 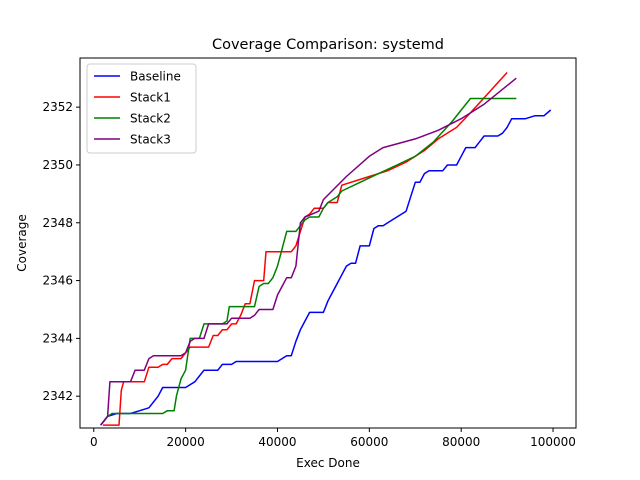 I want to click on x-axis-label: Exec Done, so click(x=328, y=463).